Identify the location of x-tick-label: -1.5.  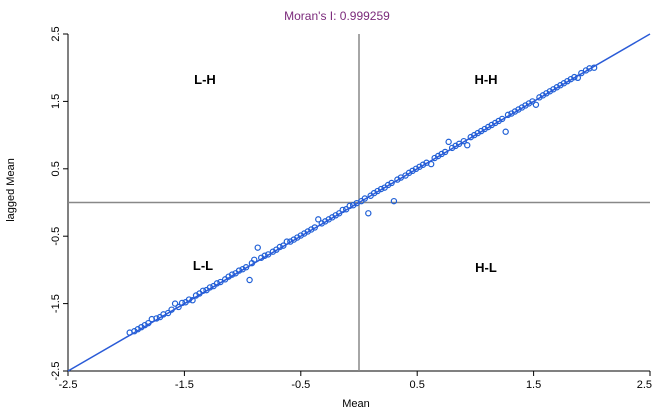
(184, 385).